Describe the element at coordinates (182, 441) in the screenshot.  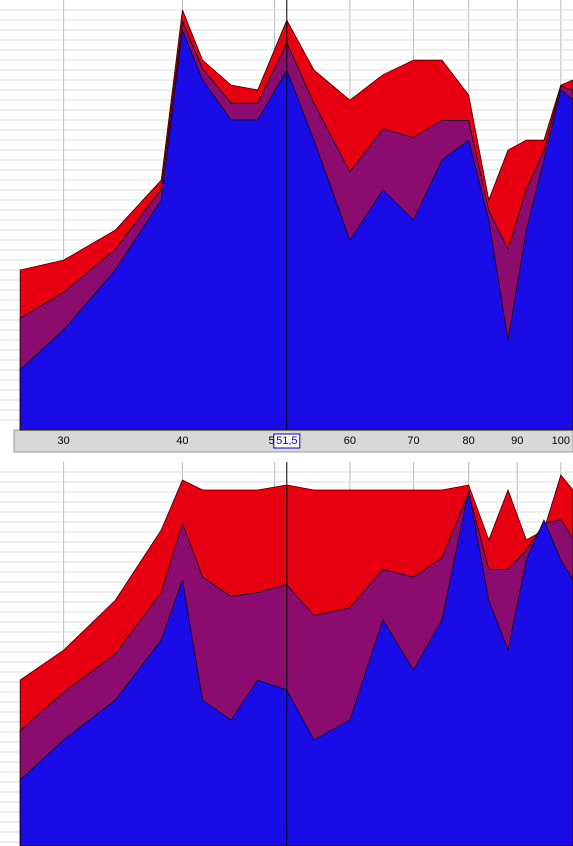
I see `x-tick-label: 40` at that location.